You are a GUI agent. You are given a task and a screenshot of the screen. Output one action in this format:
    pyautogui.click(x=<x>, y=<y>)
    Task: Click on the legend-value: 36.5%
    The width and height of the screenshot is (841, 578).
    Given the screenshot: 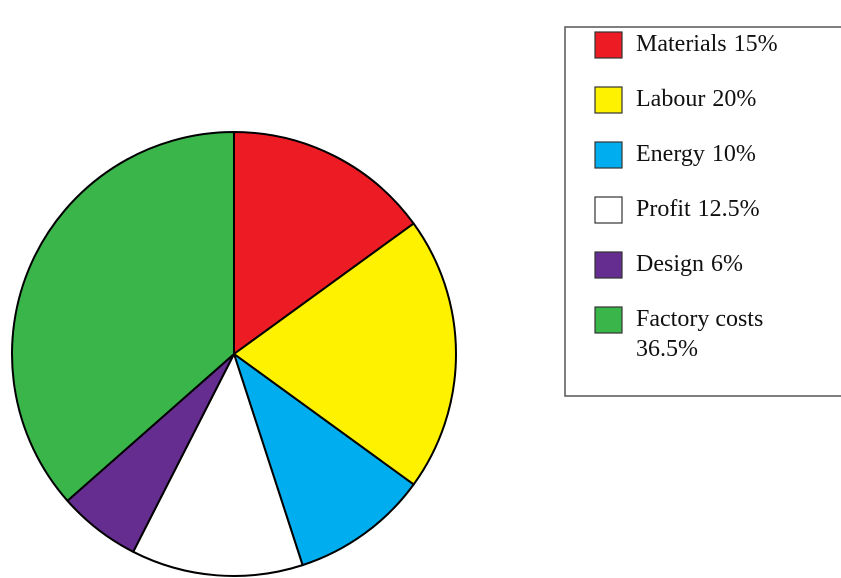 What is the action you would take?
    pyautogui.click(x=667, y=349)
    